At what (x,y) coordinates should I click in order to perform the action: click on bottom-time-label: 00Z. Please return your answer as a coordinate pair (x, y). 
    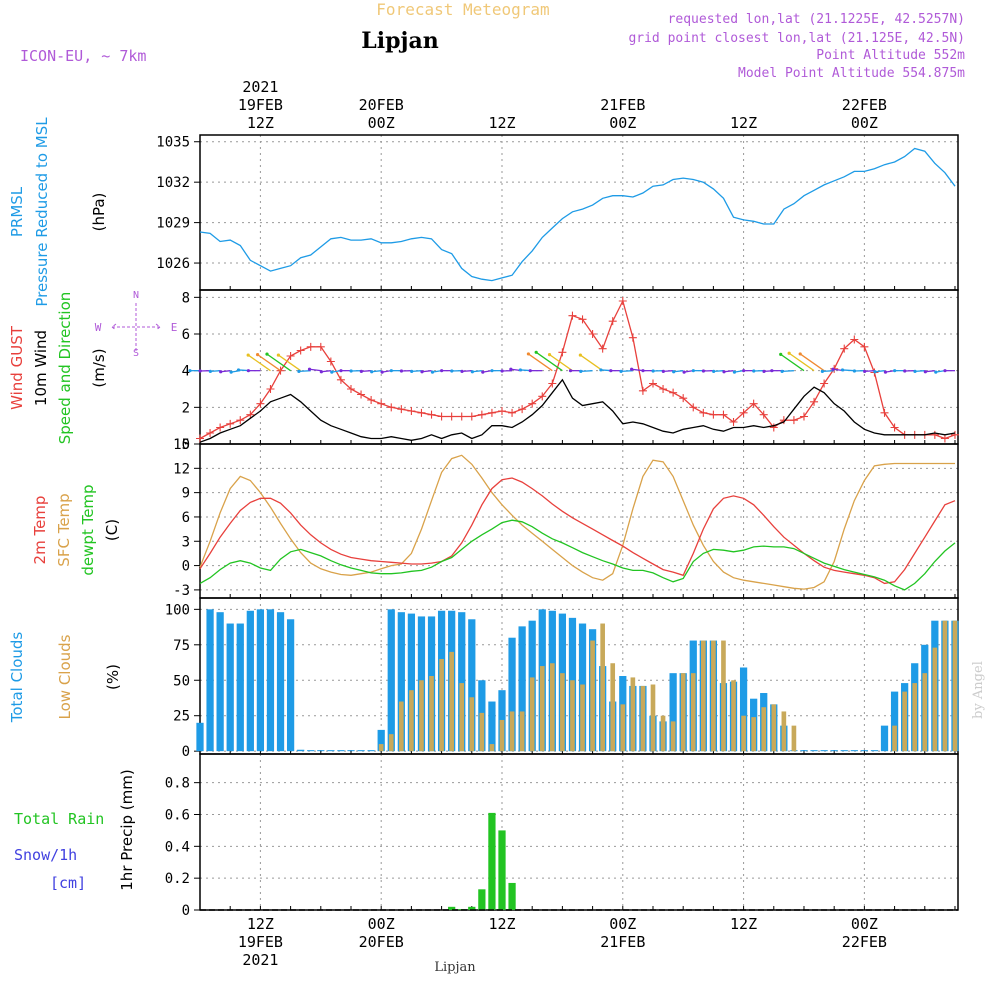
    Looking at the image, I should click on (622, 924).